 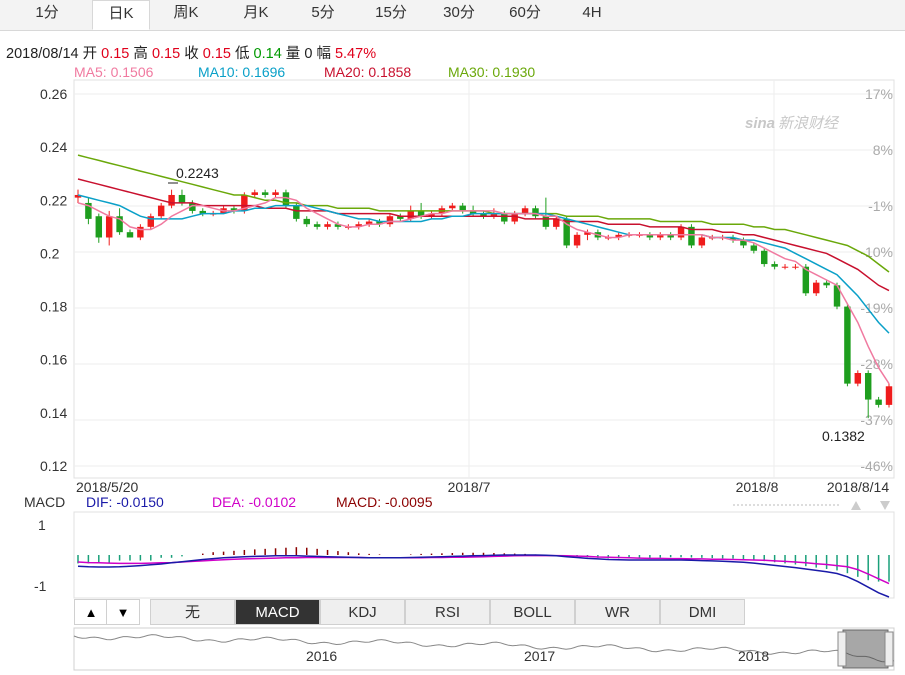 What do you see at coordinates (322, 656) in the screenshot?
I see `nav-year-2016: 2016` at bounding box center [322, 656].